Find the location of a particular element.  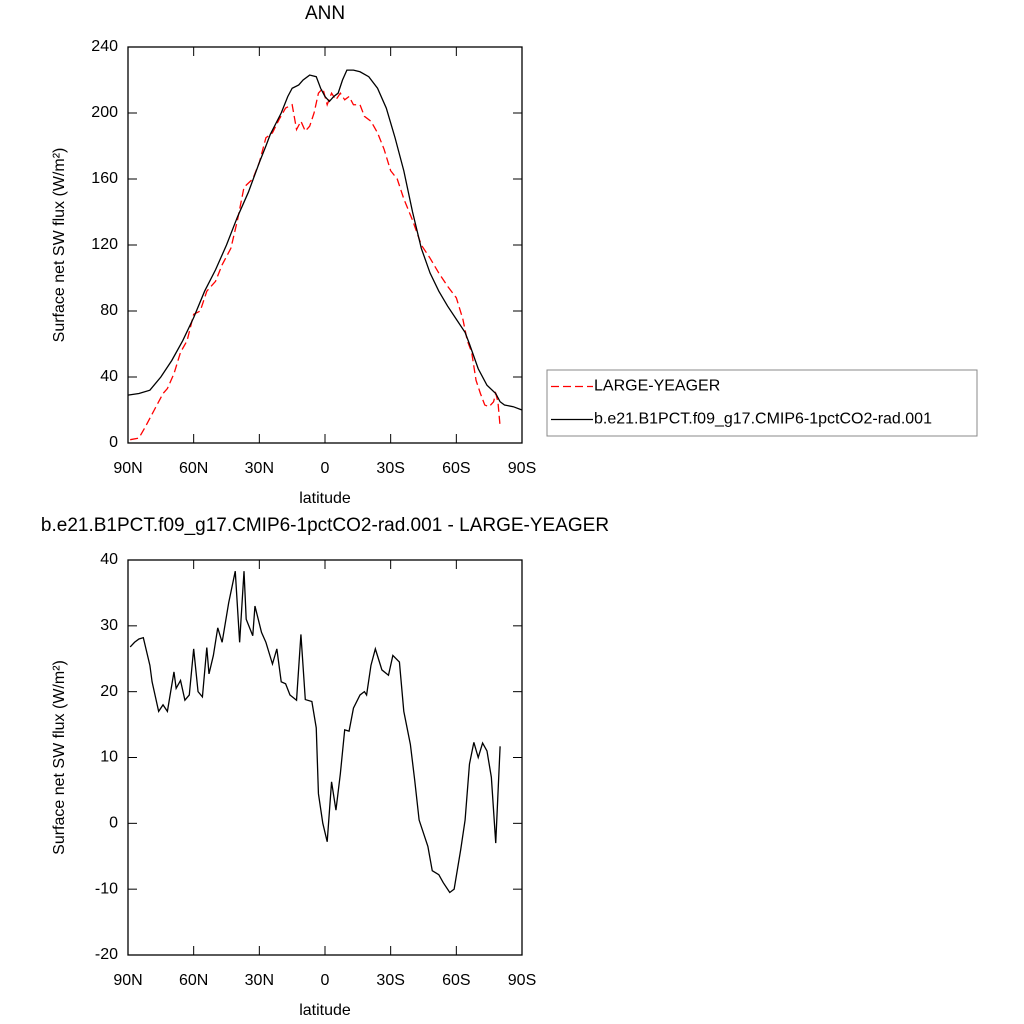

legend-box is located at coordinates (762, 403).